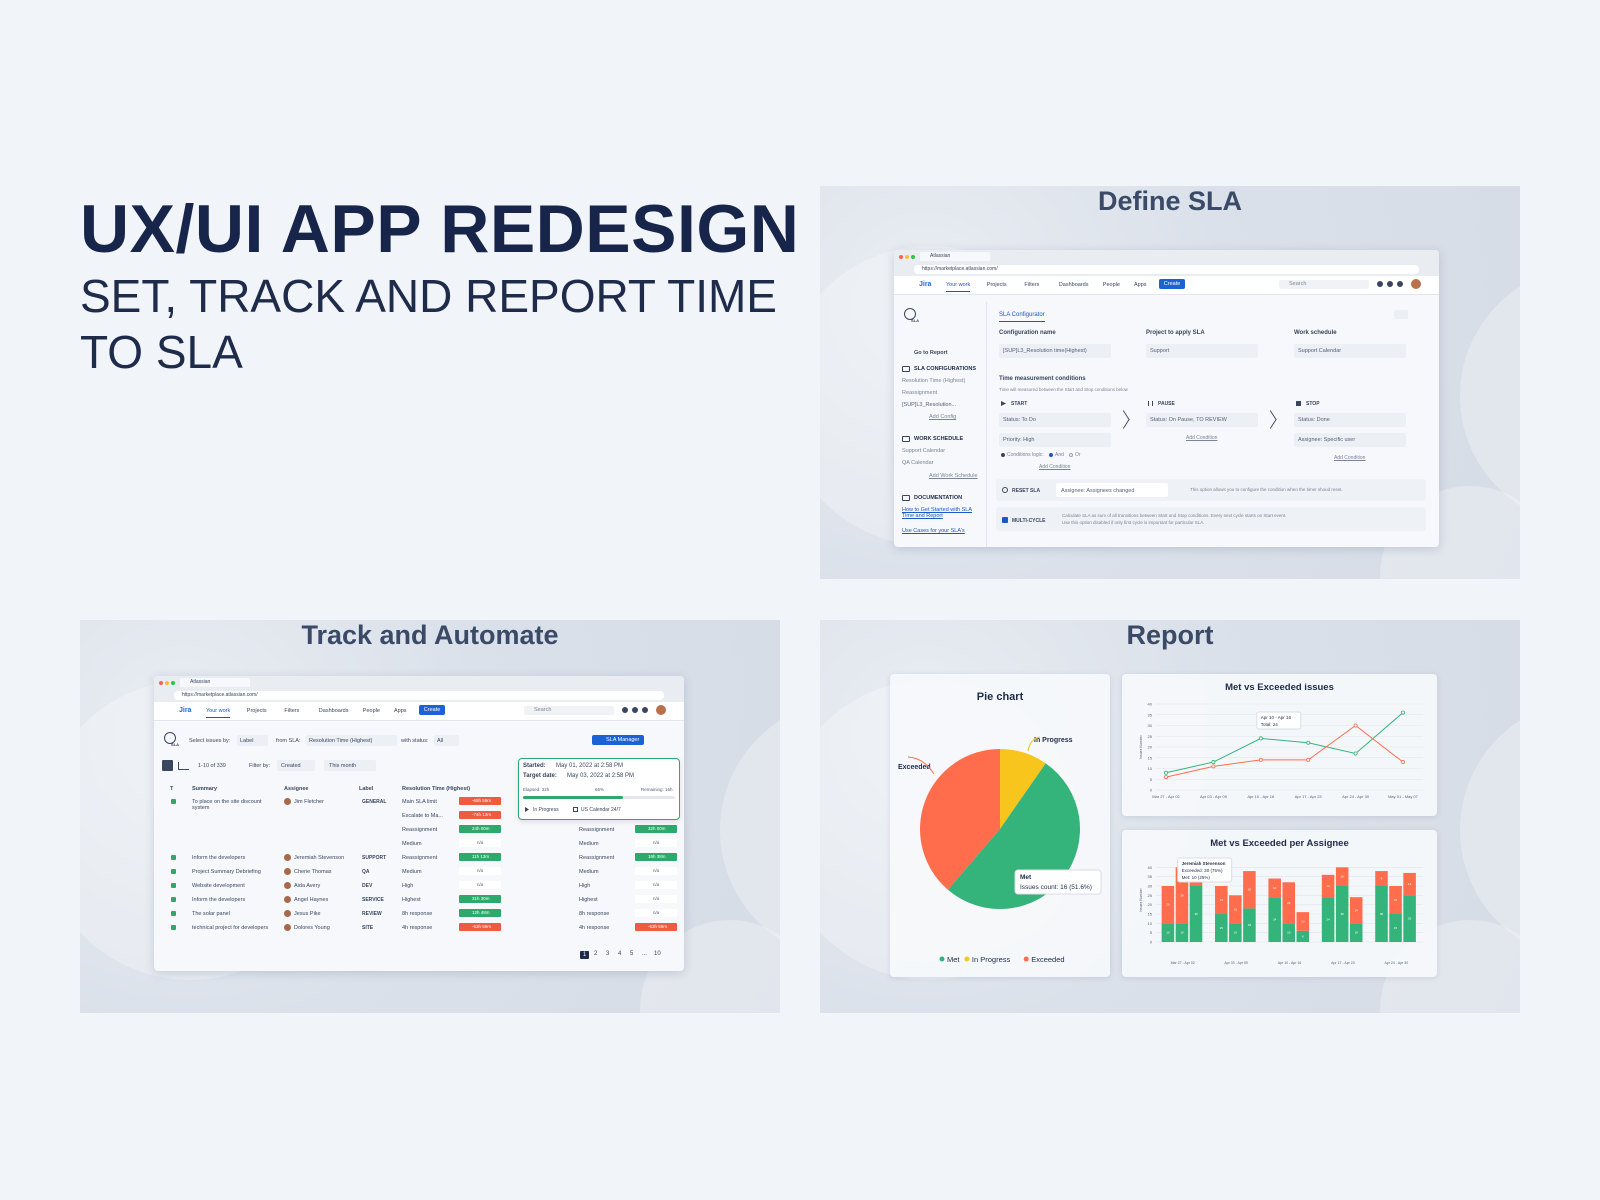 The image size is (1600, 1200). What do you see at coordinates (585, 955) in the screenshot?
I see `page-number: 1` at bounding box center [585, 955].